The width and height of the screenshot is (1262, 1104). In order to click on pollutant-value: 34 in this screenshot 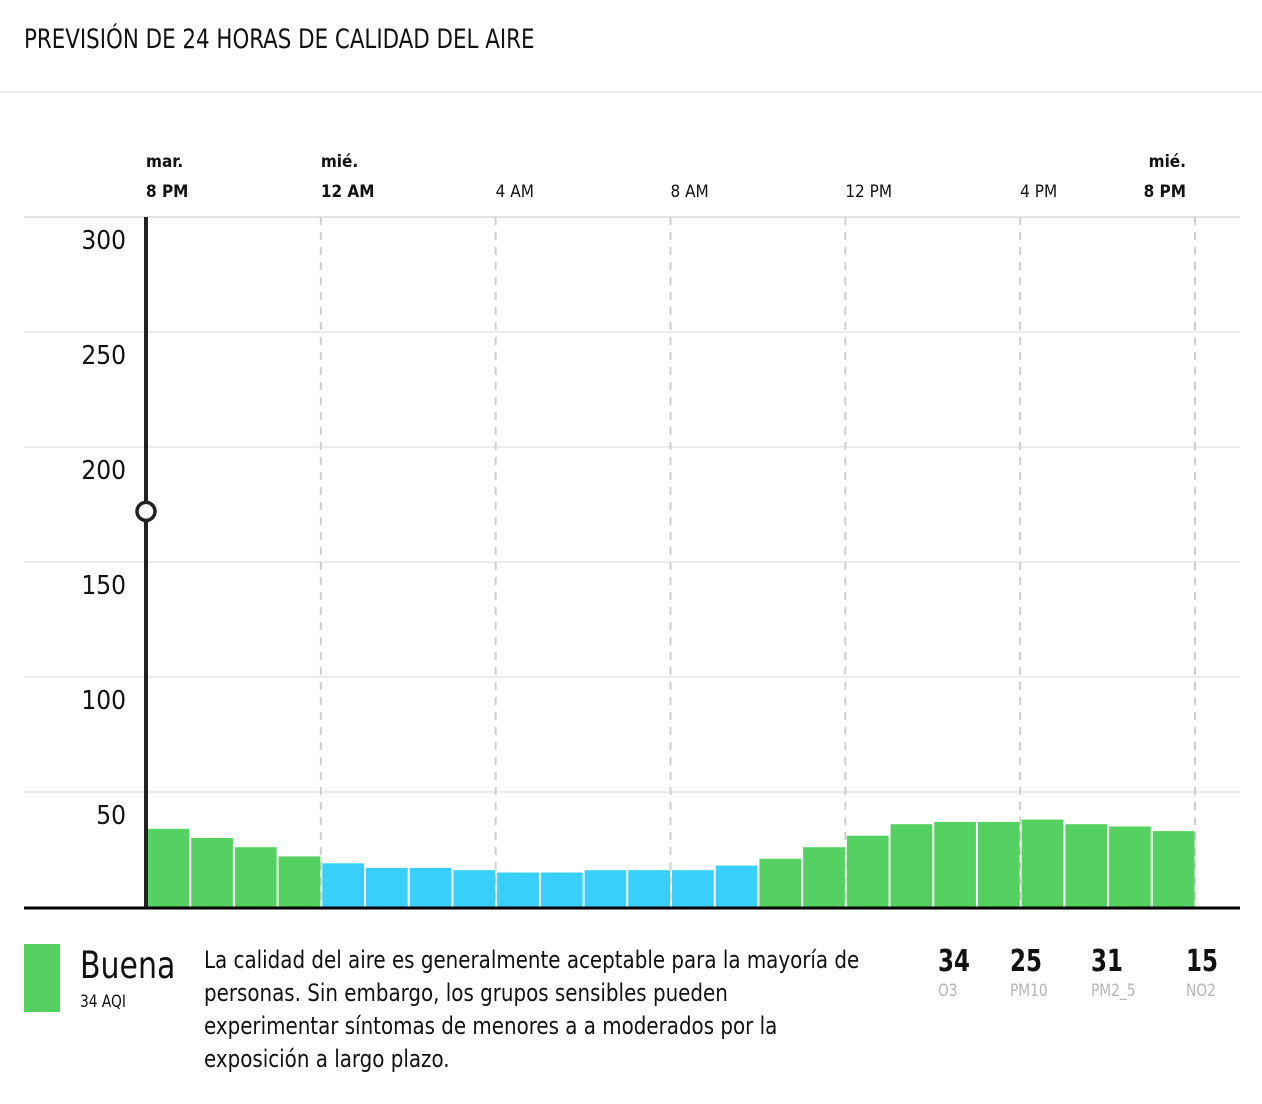, I will do `click(954, 961)`.